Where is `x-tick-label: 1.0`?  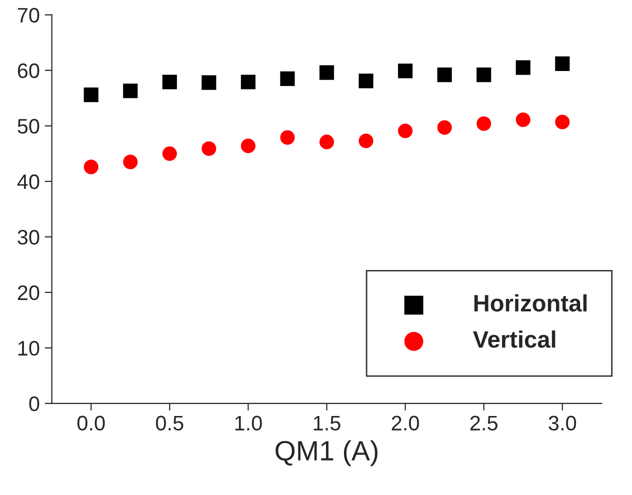
x-tick-label: 1.0 is located at coordinates (248, 423).